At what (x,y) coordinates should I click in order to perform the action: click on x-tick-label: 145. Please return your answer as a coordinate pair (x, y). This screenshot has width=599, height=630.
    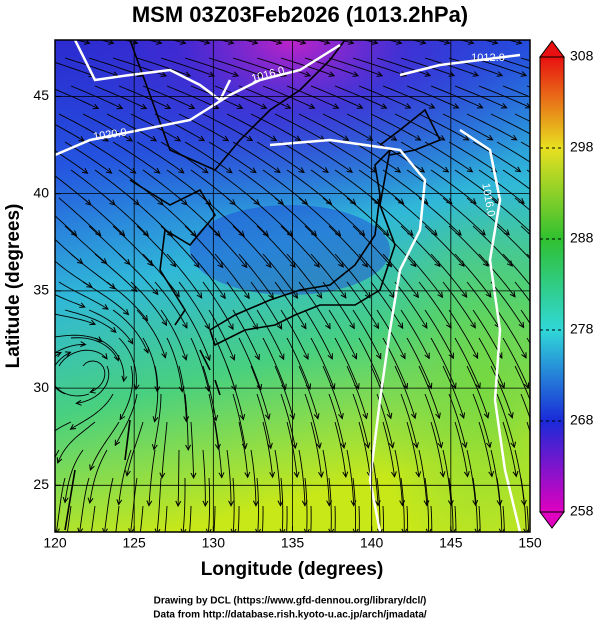
    Looking at the image, I should click on (451, 543).